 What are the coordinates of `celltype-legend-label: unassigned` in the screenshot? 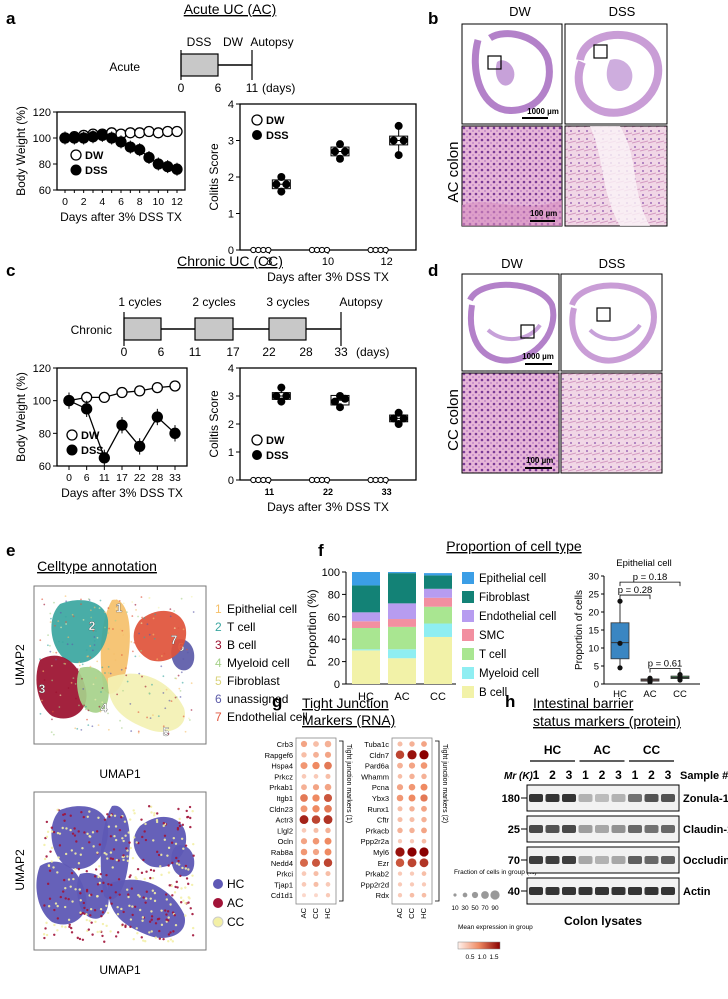 It's located at (257, 699).